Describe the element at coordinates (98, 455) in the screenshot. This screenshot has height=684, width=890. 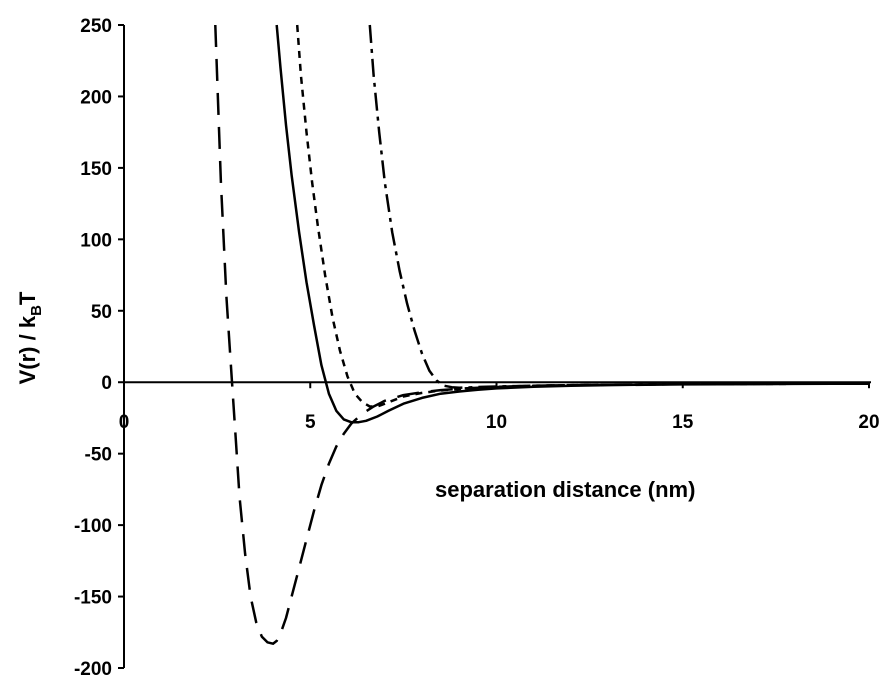
I see `y-tick-label: -50` at that location.